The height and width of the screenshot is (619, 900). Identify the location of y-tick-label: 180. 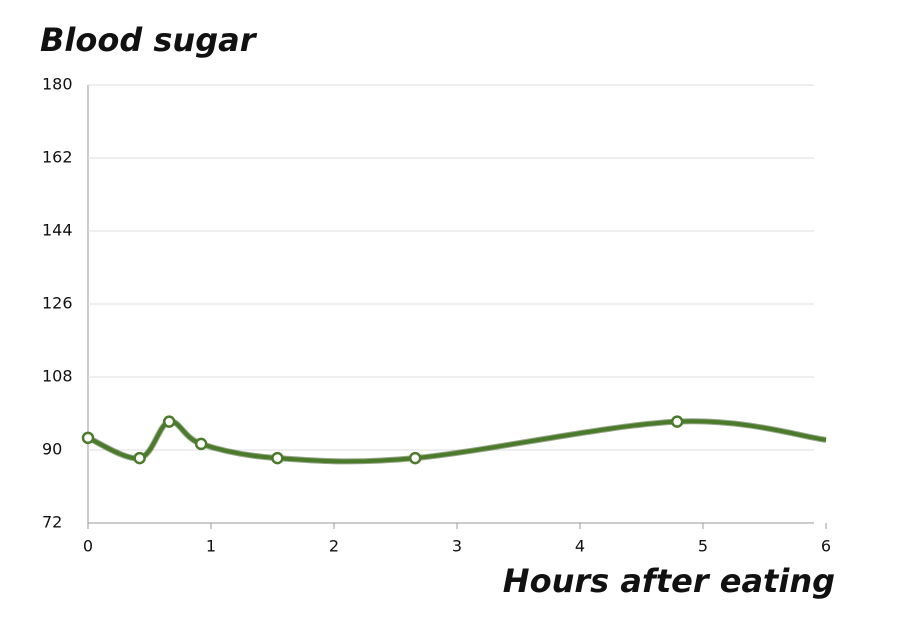
(57, 84).